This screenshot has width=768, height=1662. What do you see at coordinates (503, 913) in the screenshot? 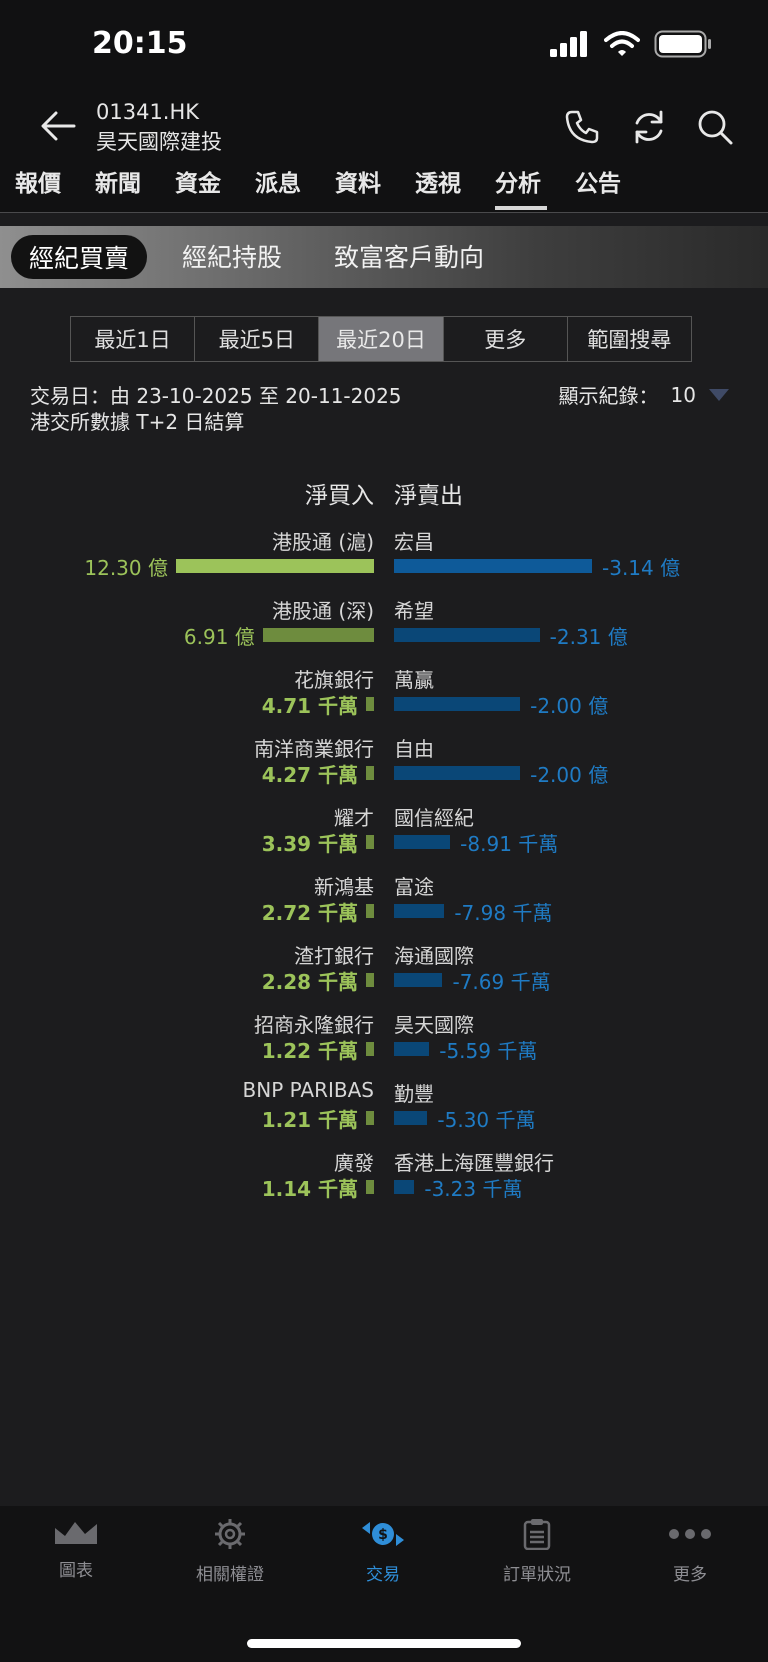
I see `sell-value-label: -7.98 千萬` at bounding box center [503, 913].